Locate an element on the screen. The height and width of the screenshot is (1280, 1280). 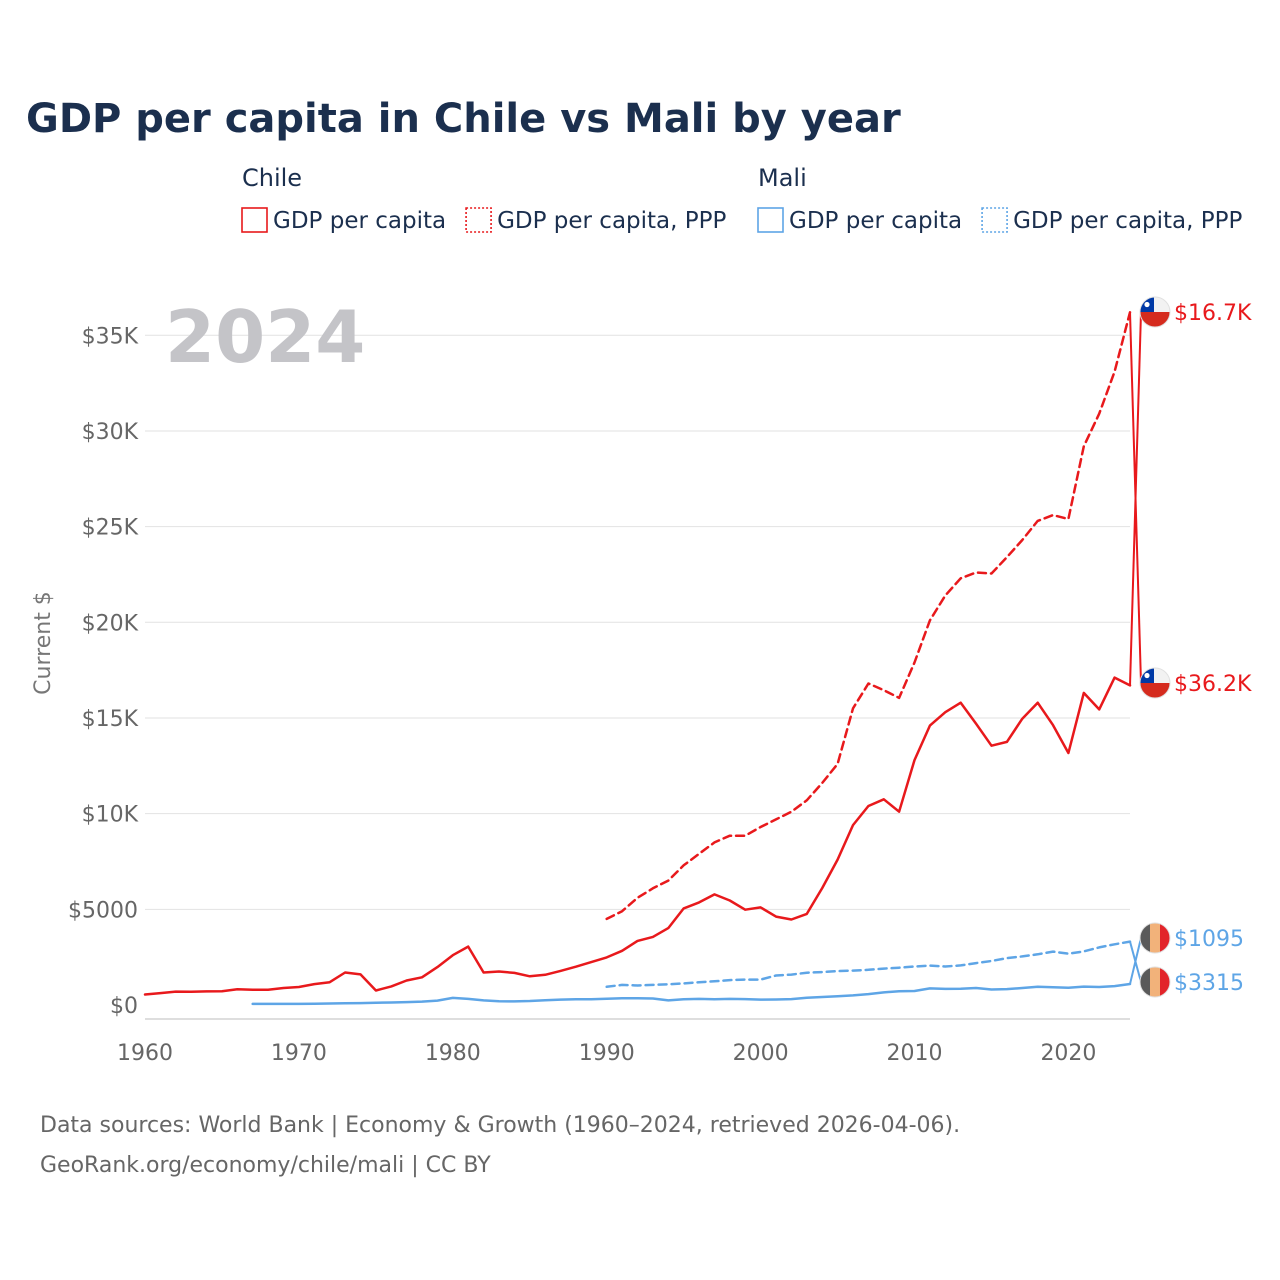
end-value-label: $36.2K is located at coordinates (1213, 684).